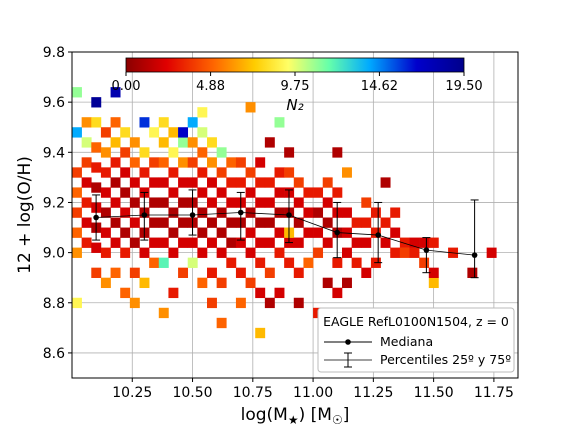  Describe the element at coordinates (54, 103) in the screenshot. I see `y-tick-label-5: 9.6` at that location.